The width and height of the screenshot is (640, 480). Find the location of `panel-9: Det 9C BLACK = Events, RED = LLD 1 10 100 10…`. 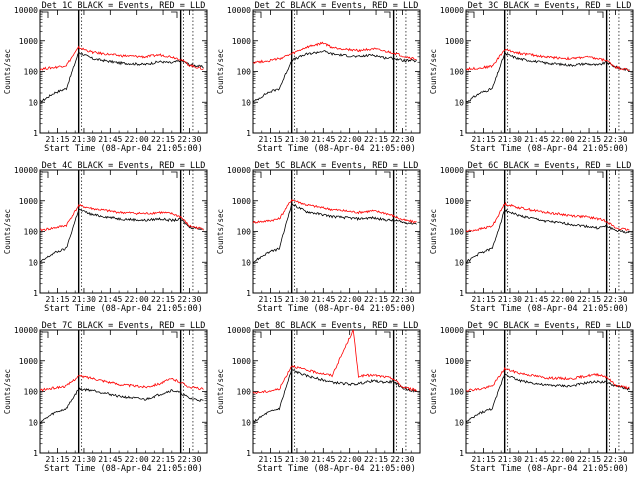

panel-9: Det 9C BLACK = Events, RED = LLD 1 10 100 10… is located at coordinates (531, 397).